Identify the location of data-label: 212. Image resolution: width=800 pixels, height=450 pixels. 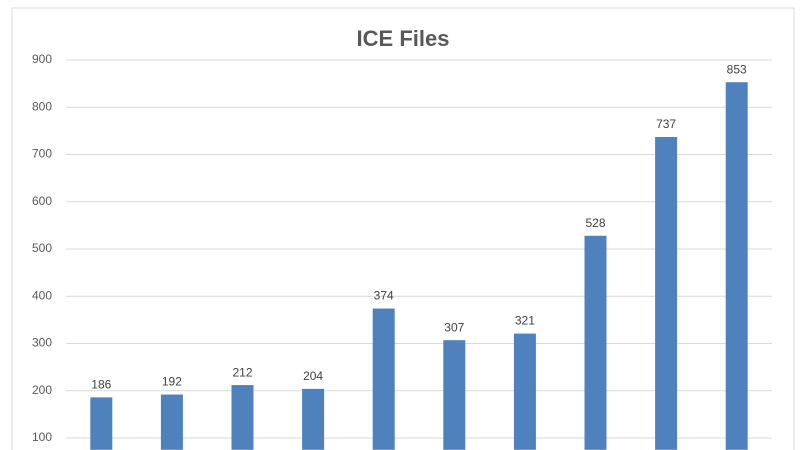
(242, 372).